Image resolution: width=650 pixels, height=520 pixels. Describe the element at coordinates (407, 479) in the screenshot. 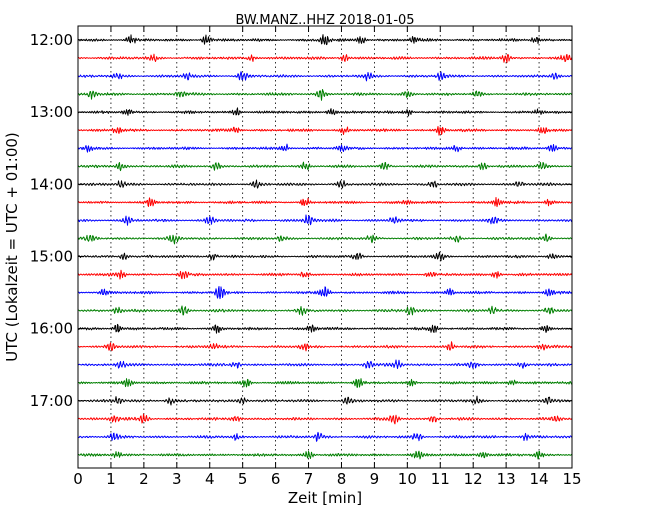

I see `x-tick-label: 10` at that location.